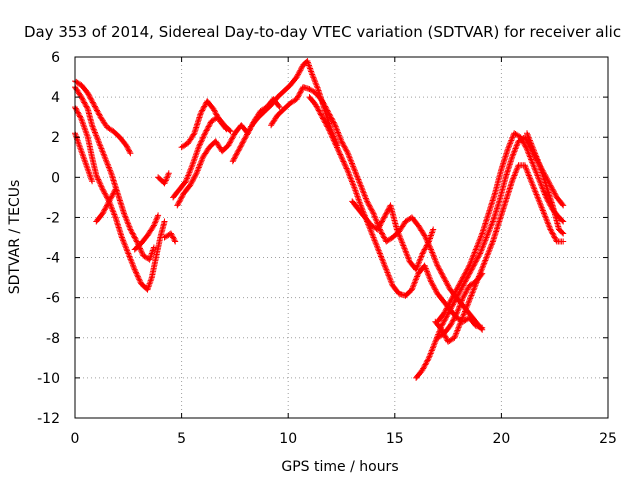 The width and height of the screenshot is (640, 480). Describe the element at coordinates (15, 237) in the screenshot. I see `y-axis-label: SDTVAR / TECUs` at that location.